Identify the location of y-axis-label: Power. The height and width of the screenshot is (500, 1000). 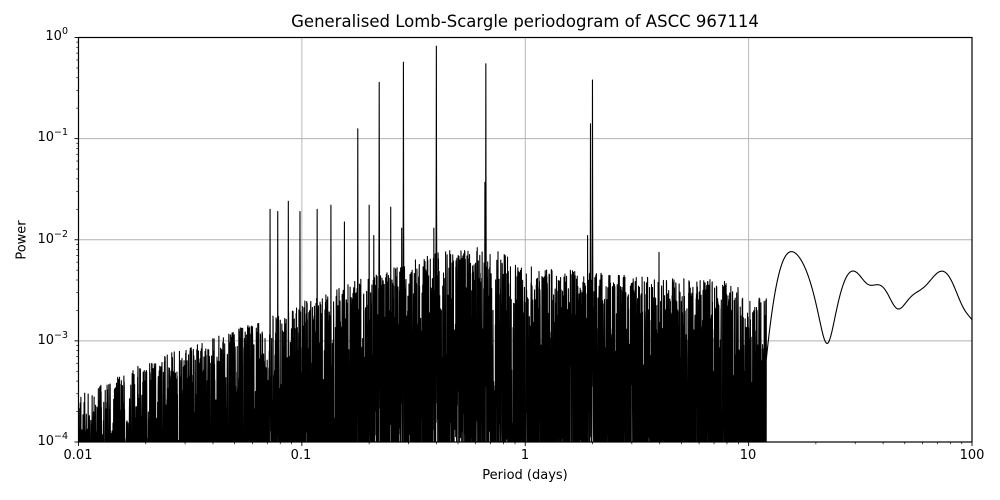
(22, 240).